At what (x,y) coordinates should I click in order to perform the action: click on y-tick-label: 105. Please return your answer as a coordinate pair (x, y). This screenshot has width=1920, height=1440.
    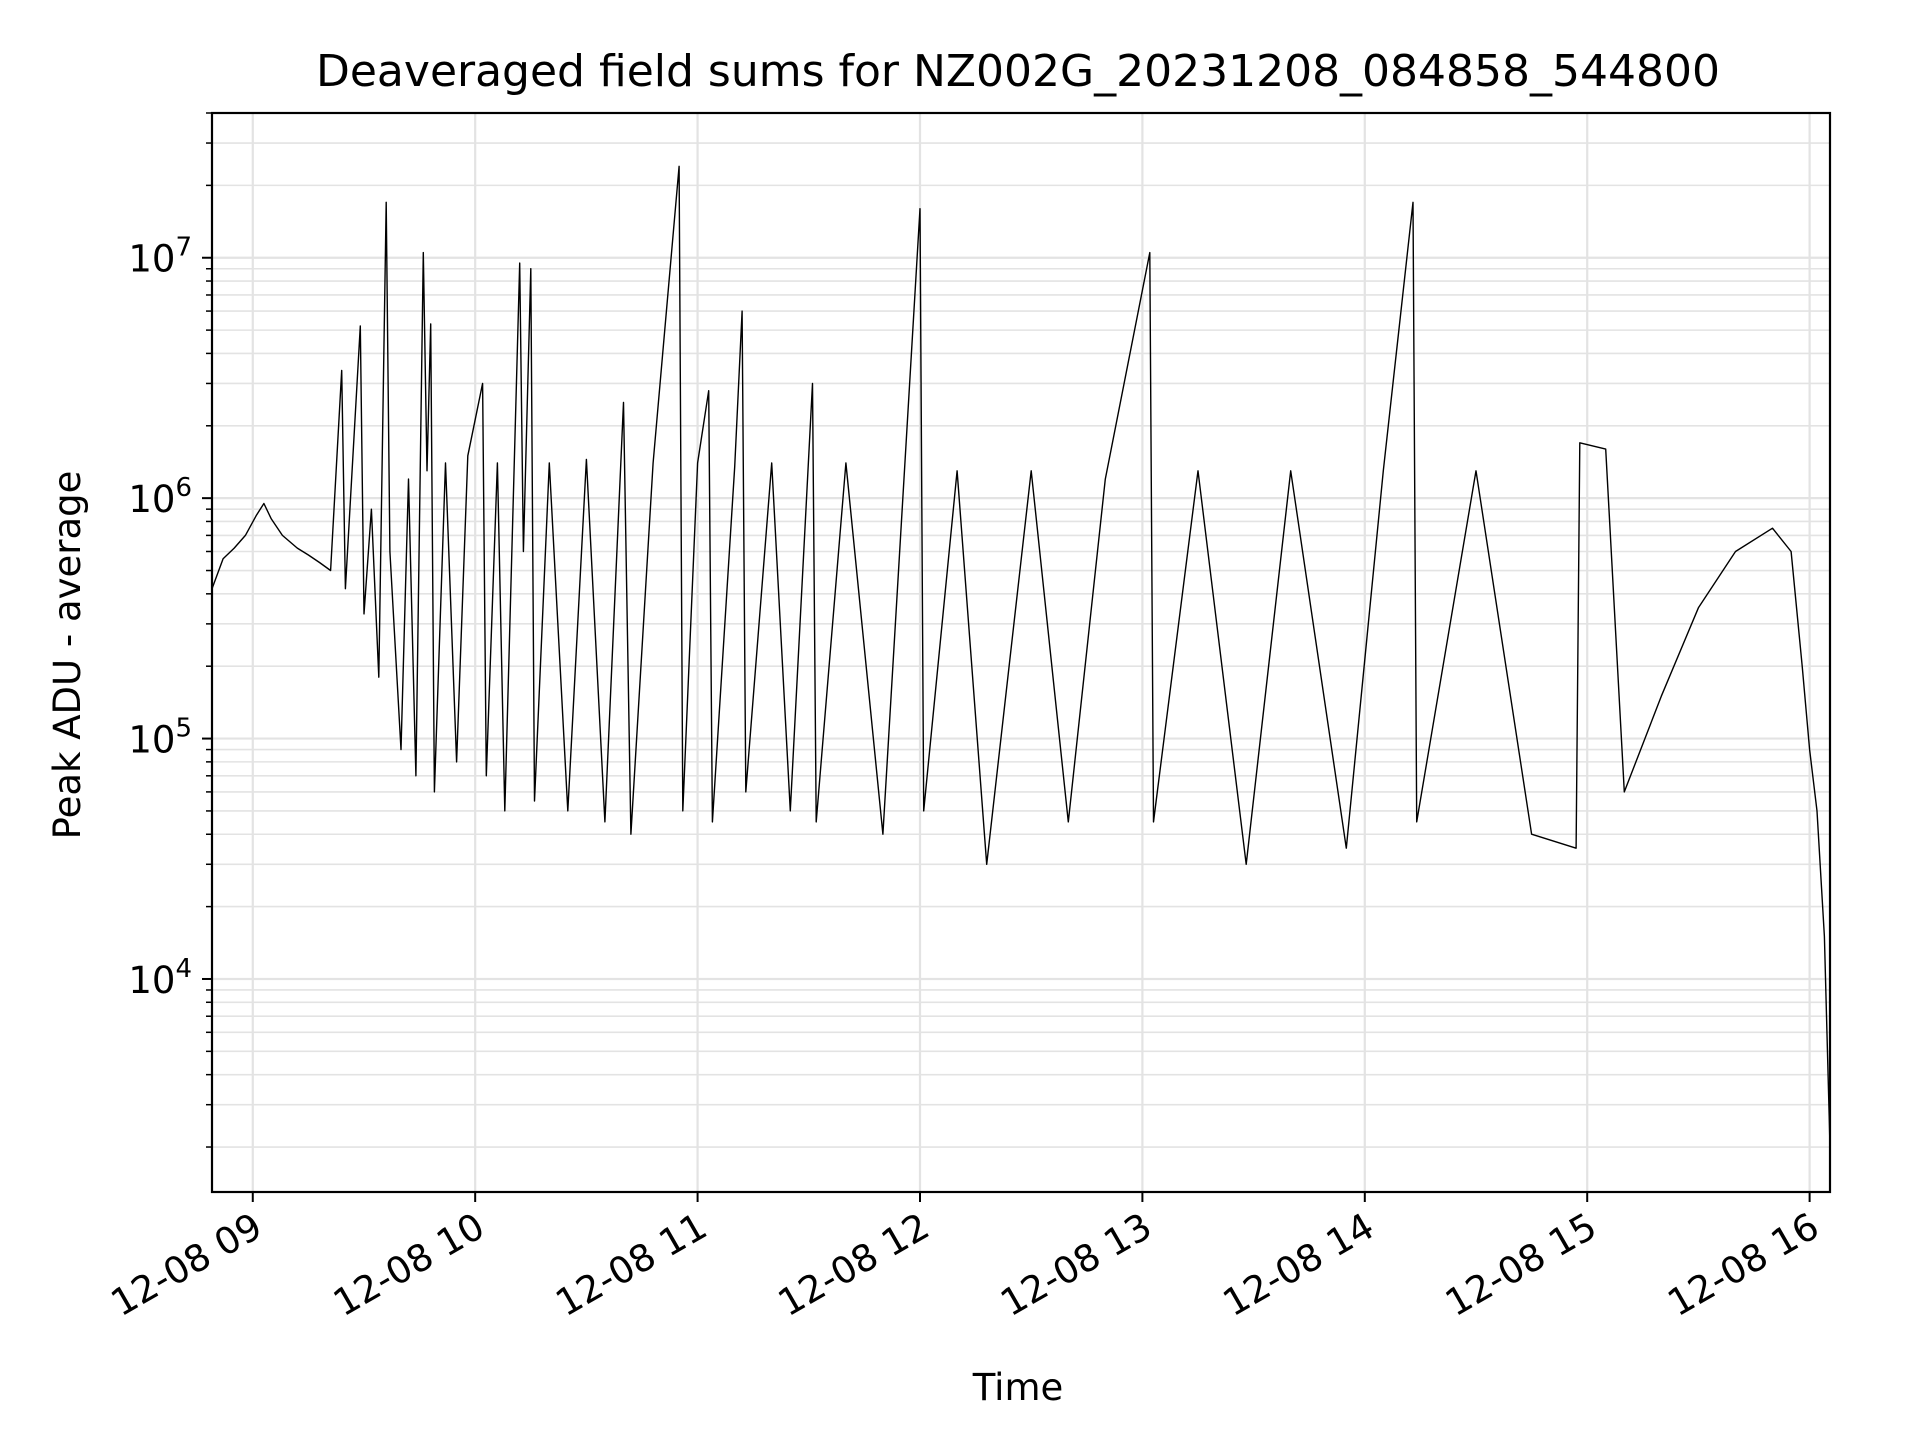
    Looking at the image, I should click on (160, 738).